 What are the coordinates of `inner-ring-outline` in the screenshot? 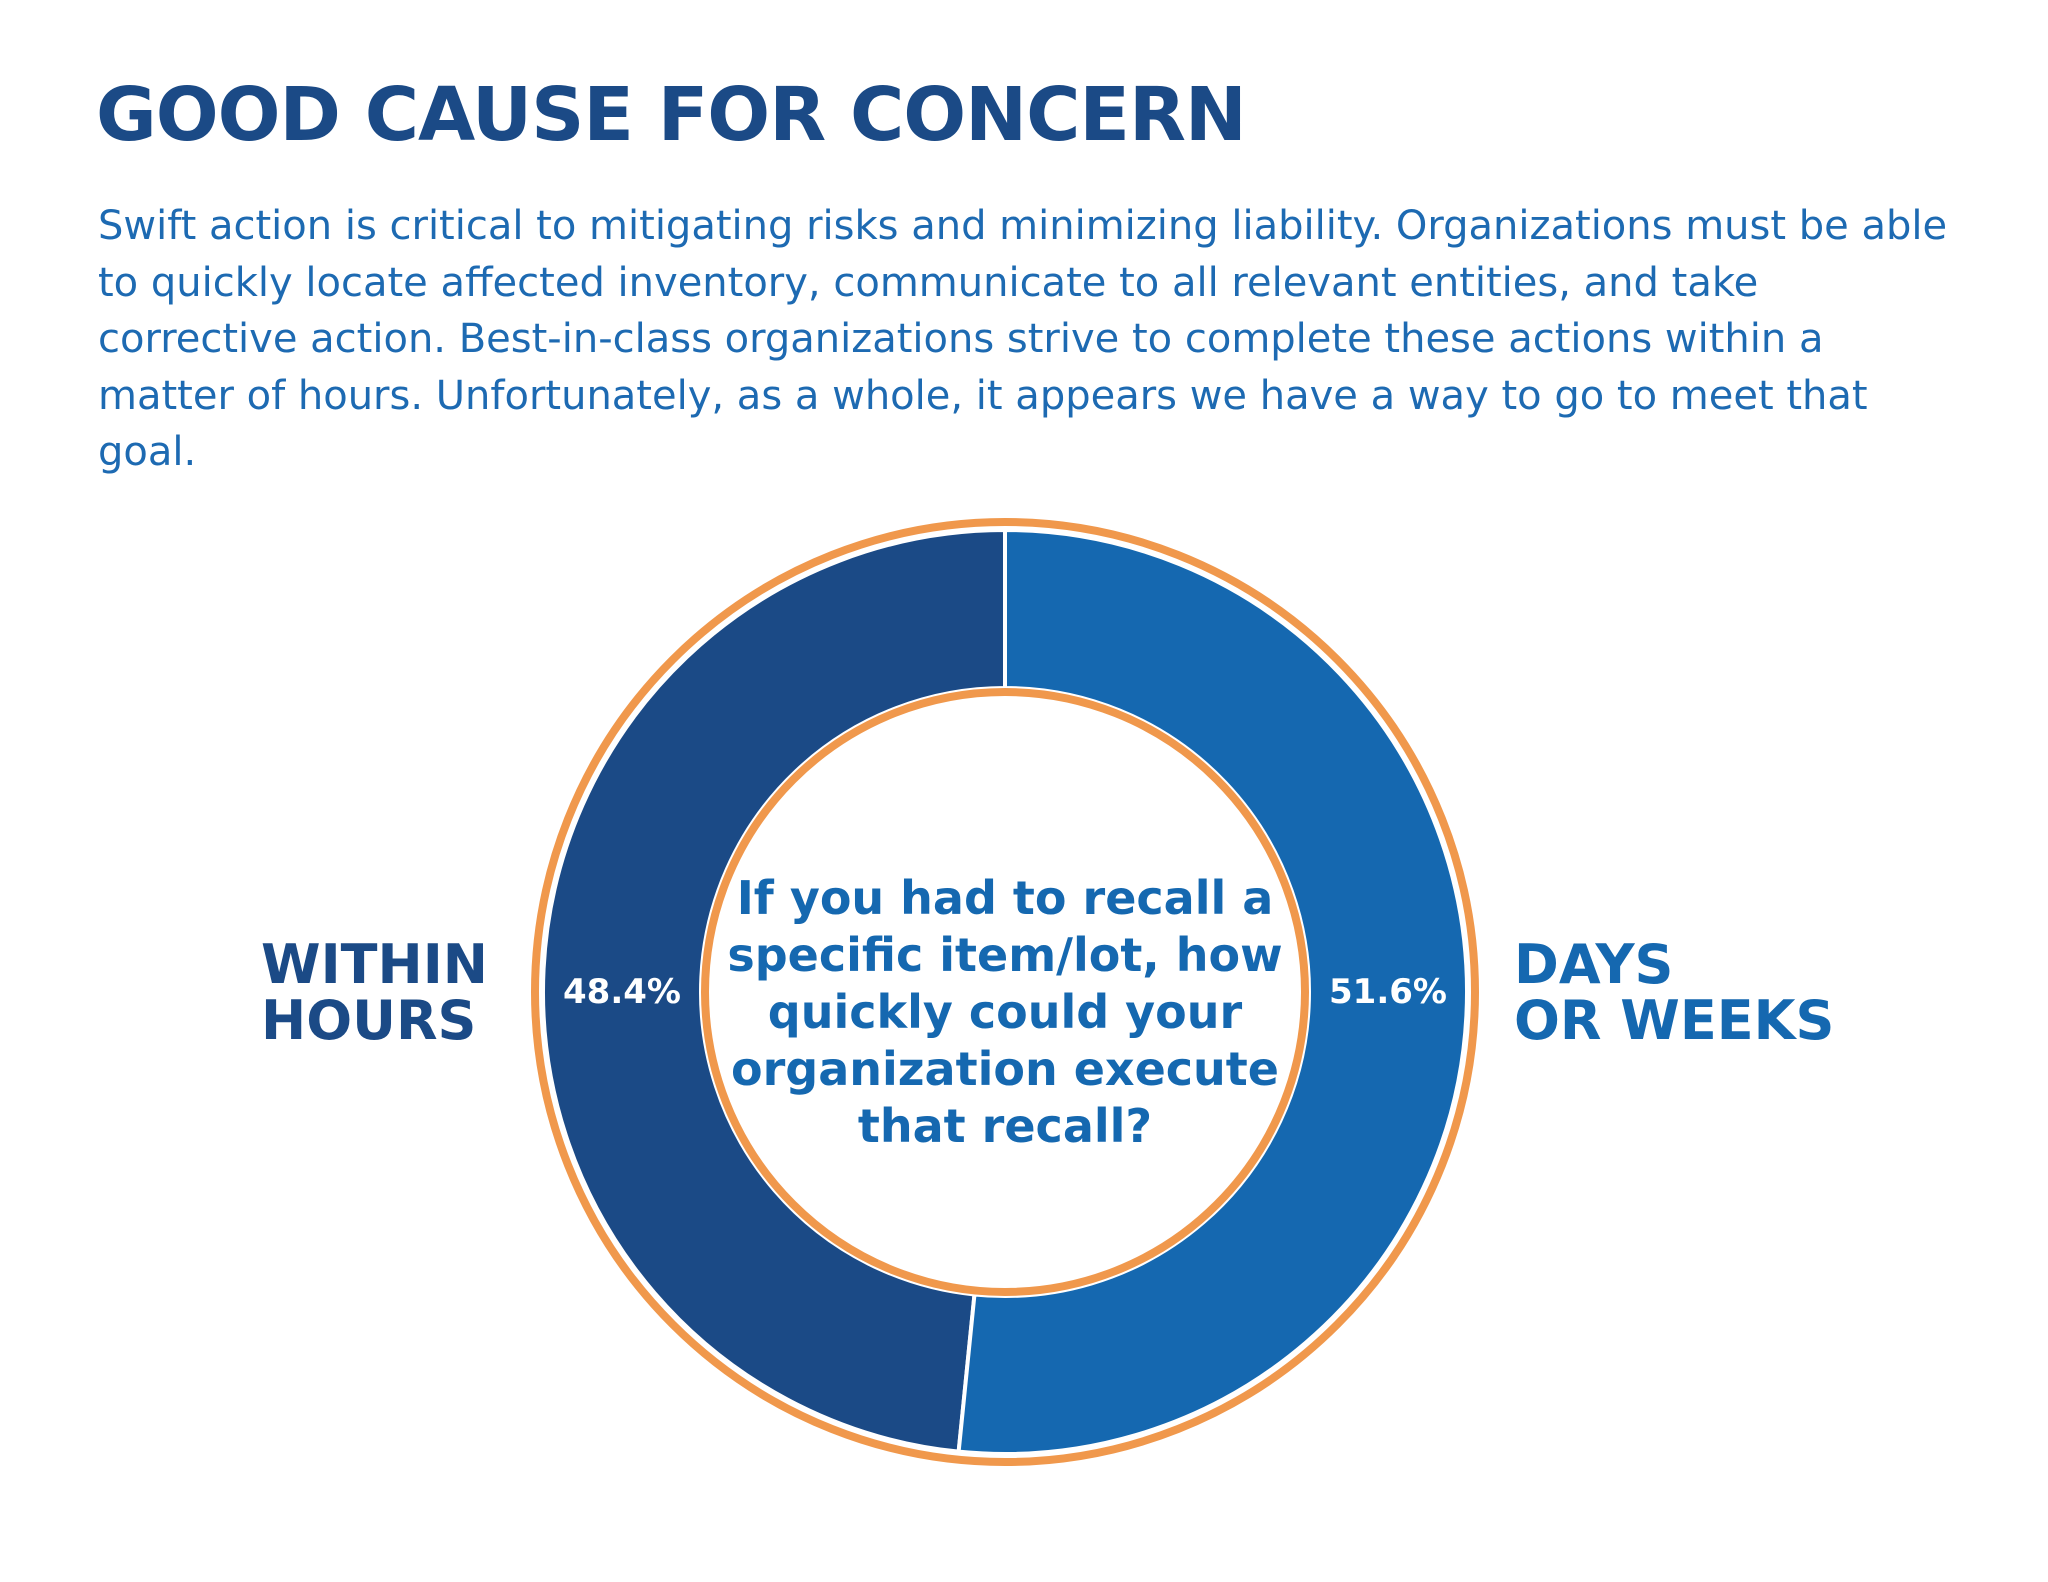 It's located at (1005, 992).